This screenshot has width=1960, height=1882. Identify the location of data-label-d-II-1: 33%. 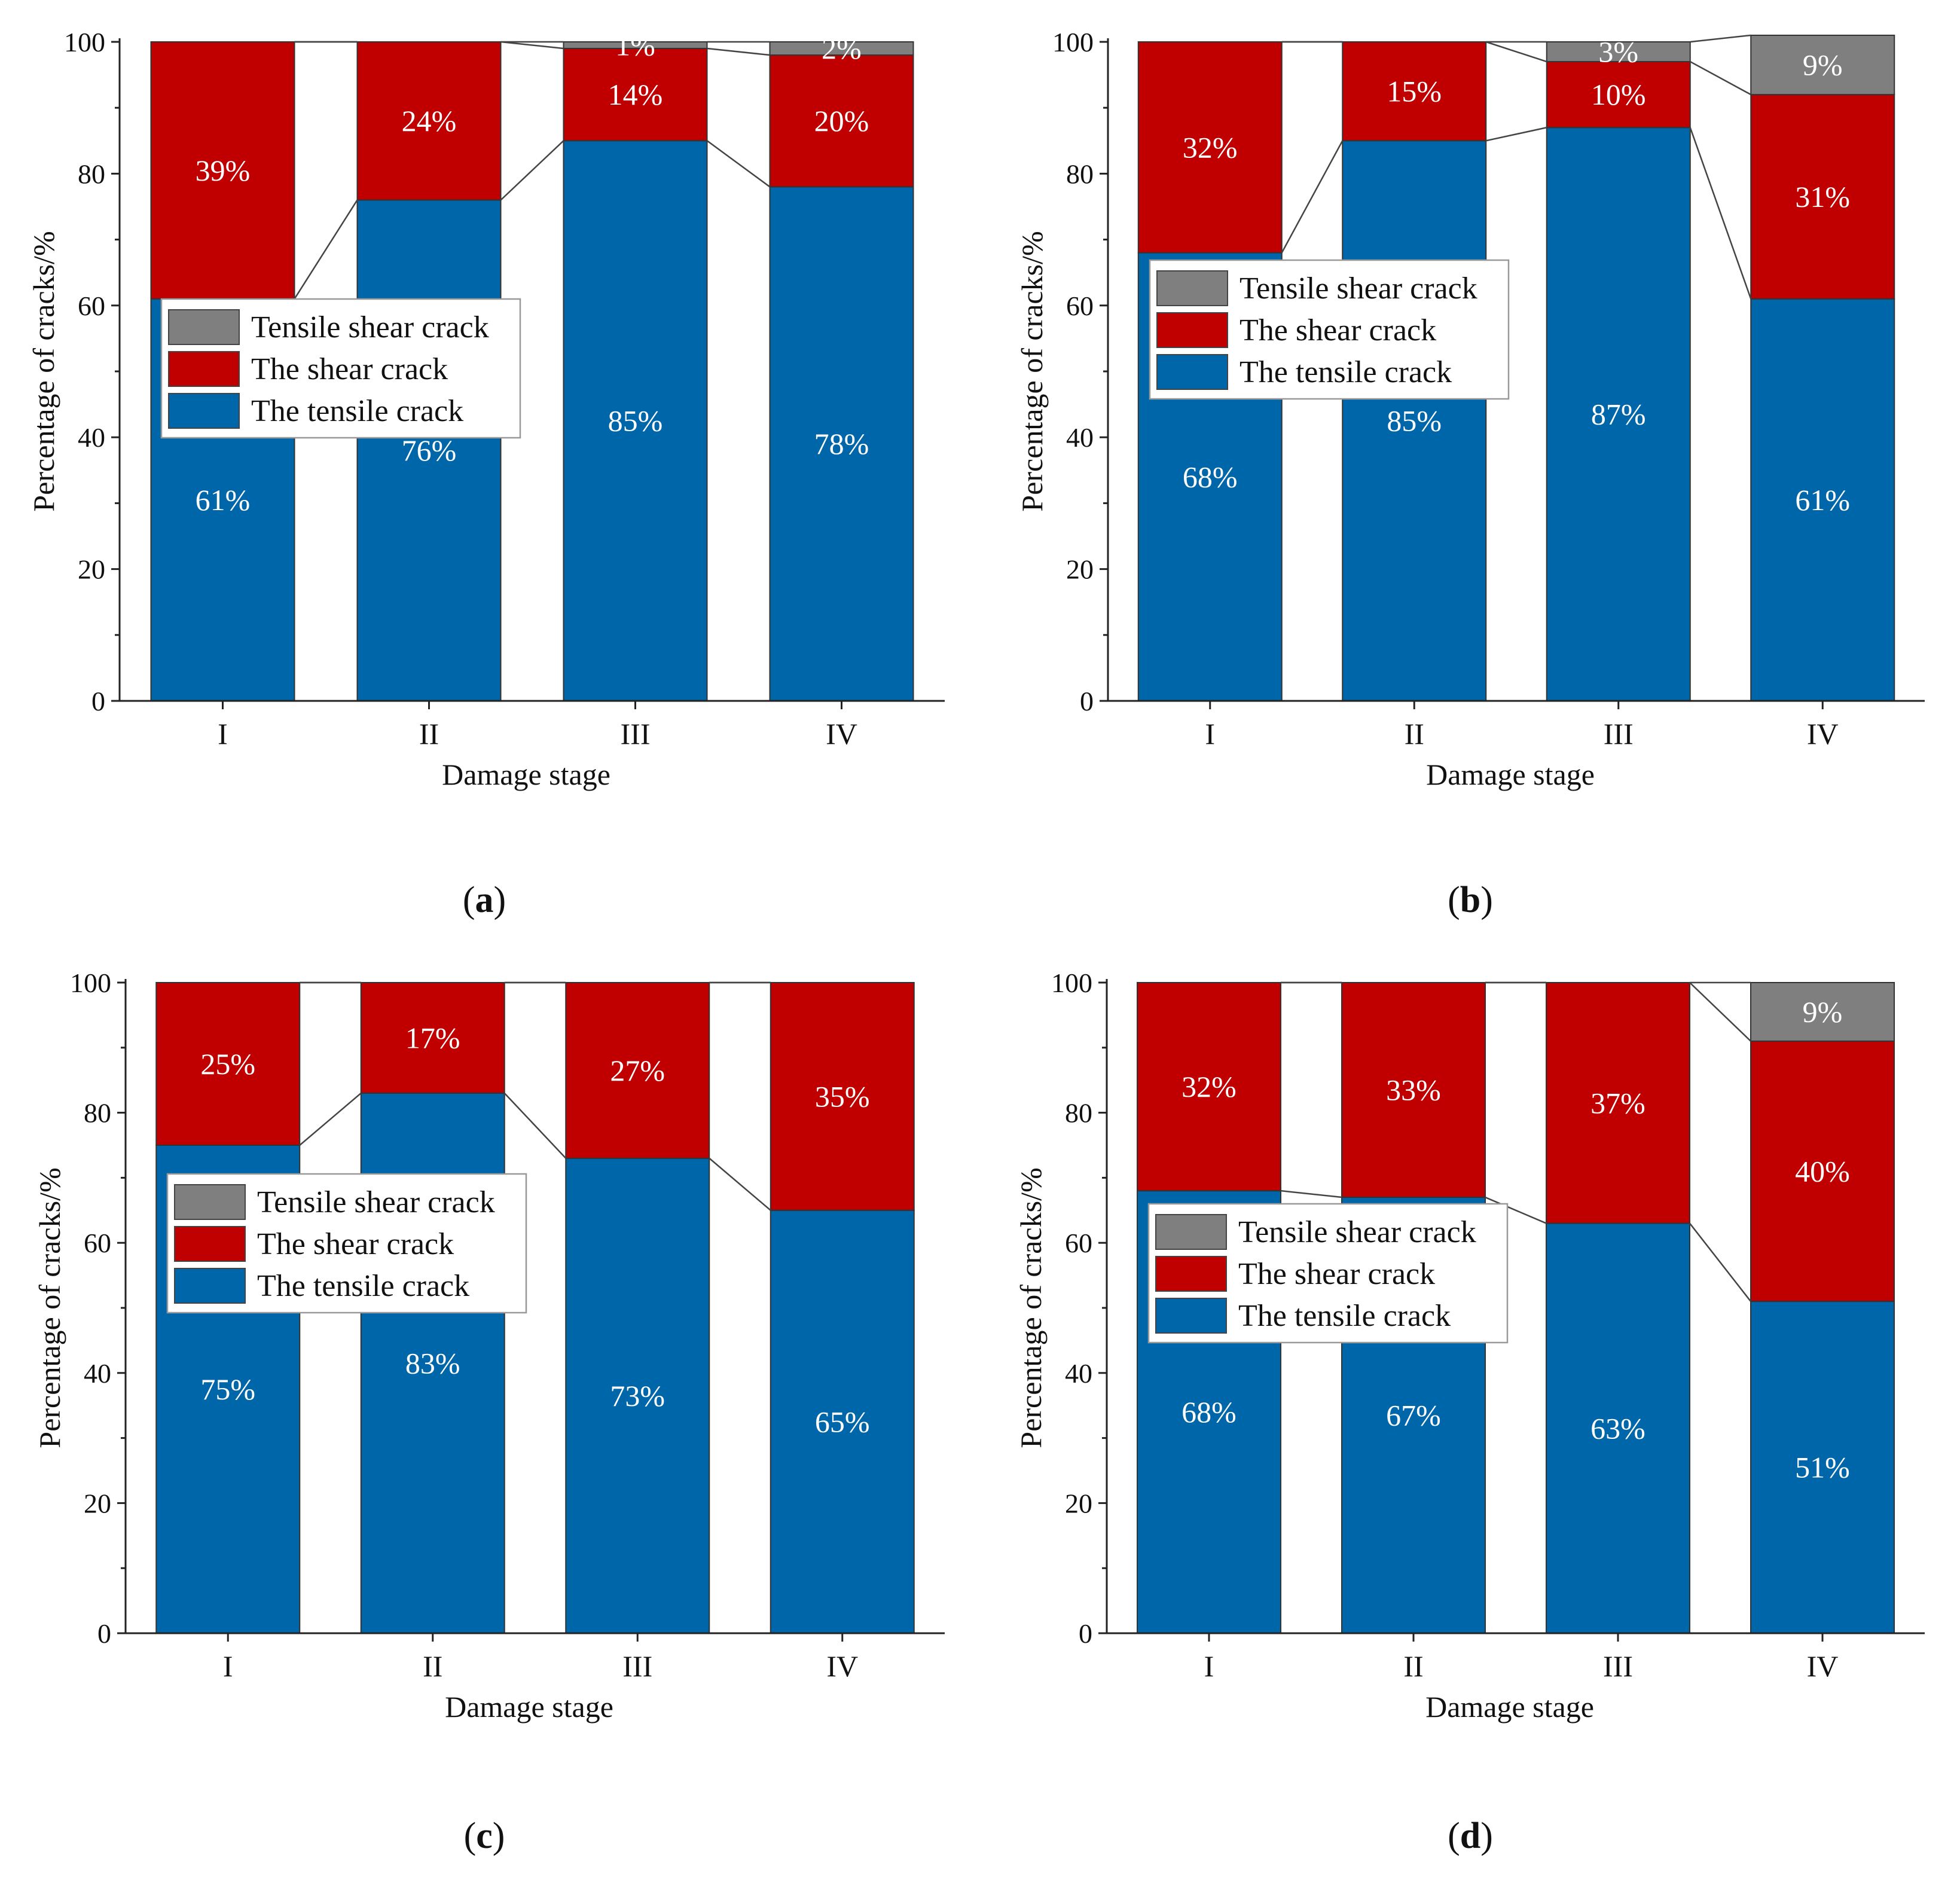
(1414, 1090).